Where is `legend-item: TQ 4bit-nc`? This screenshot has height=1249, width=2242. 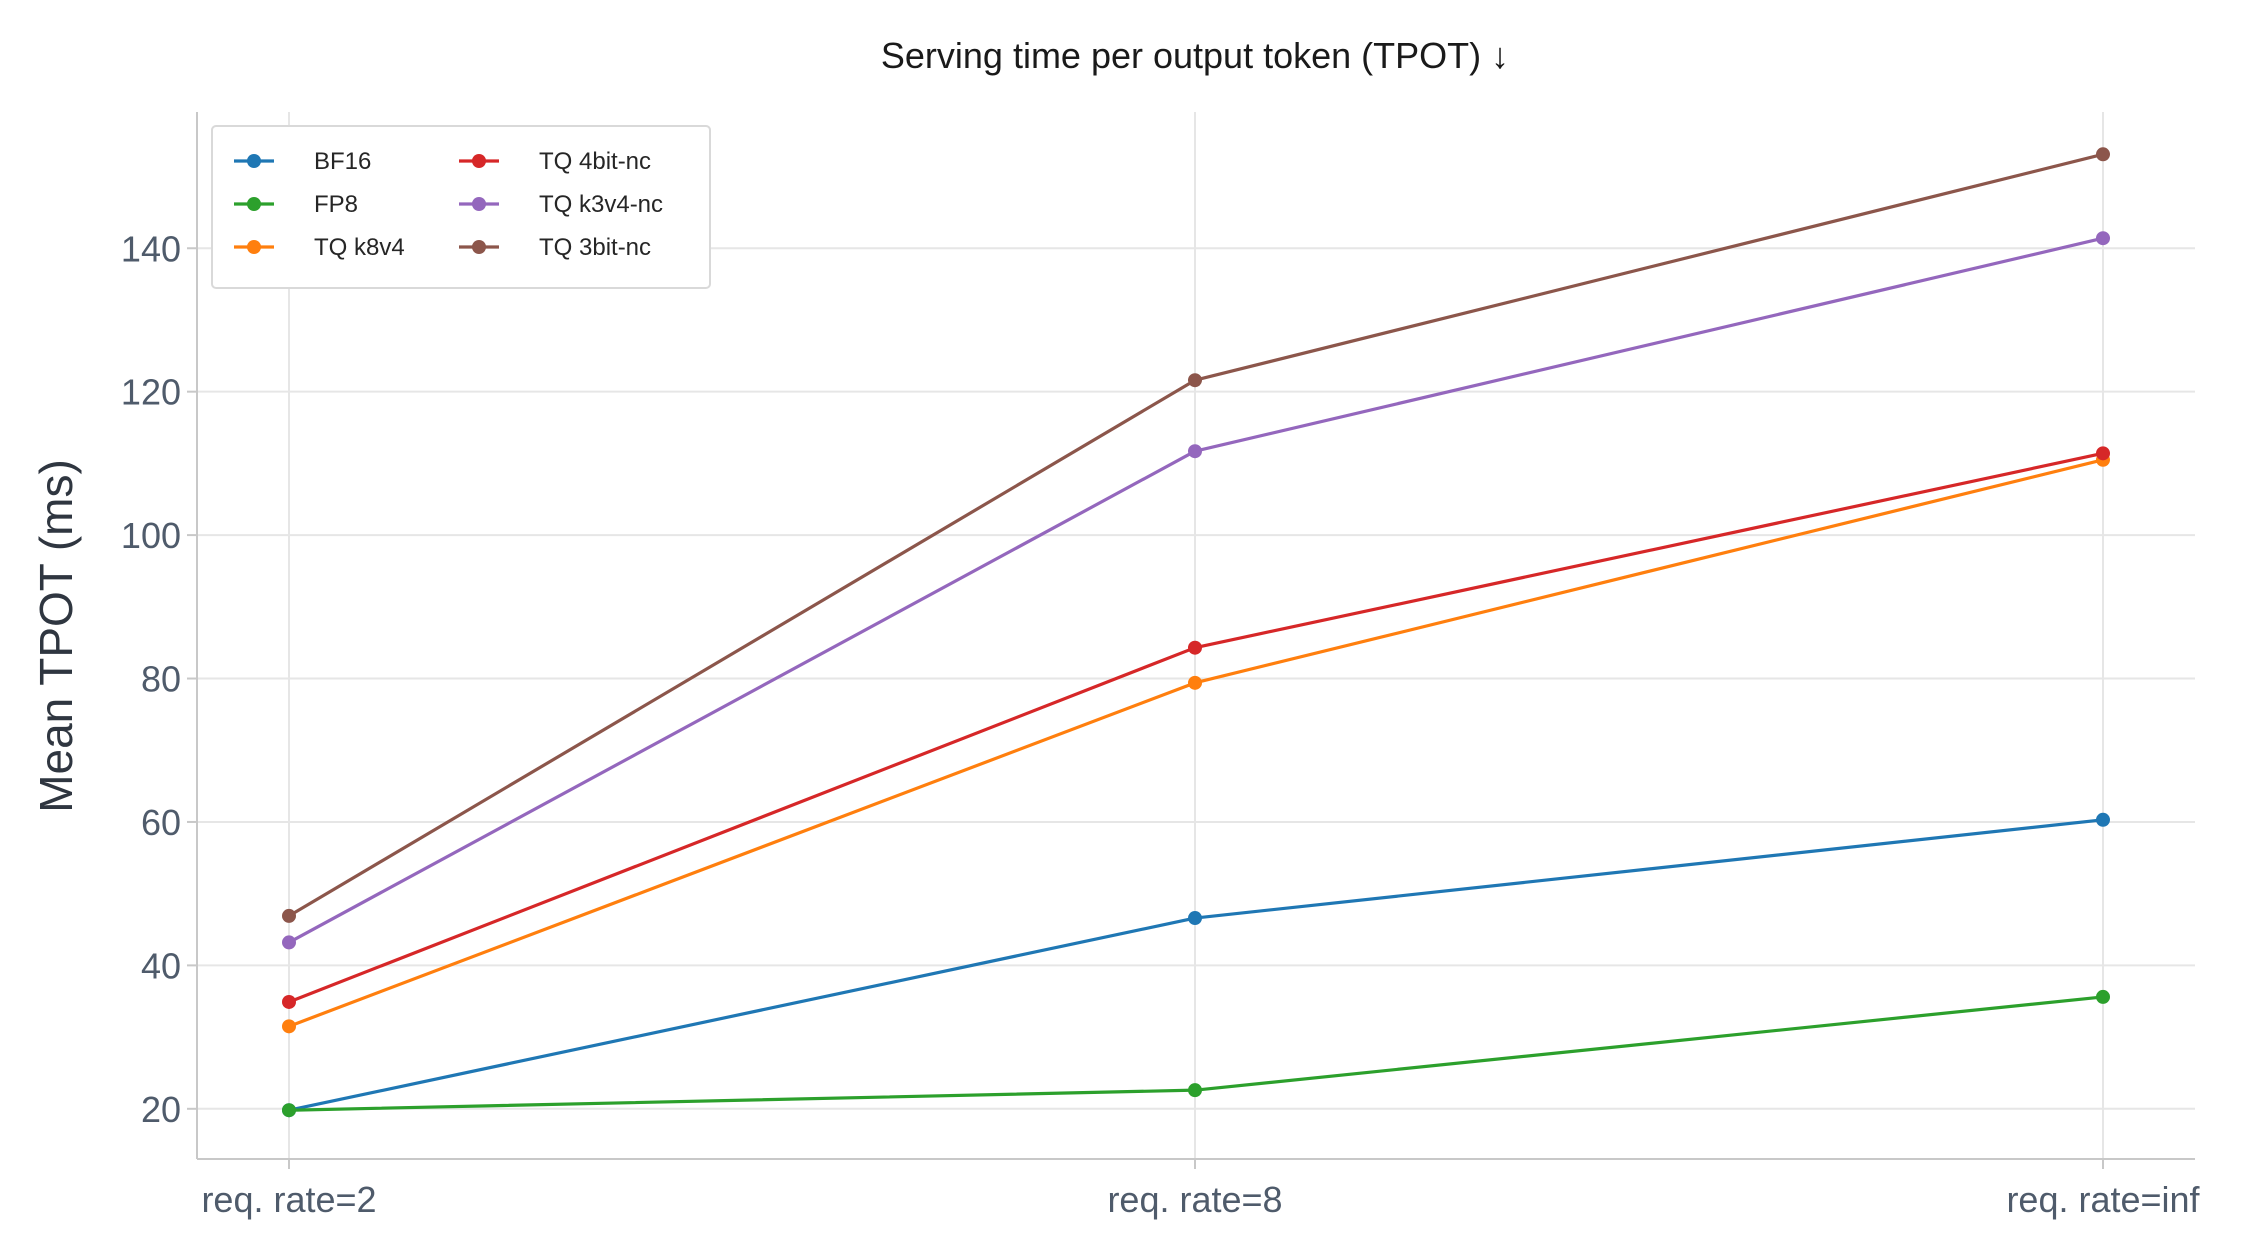
legend-item: TQ 4bit-nc is located at coordinates (555, 161).